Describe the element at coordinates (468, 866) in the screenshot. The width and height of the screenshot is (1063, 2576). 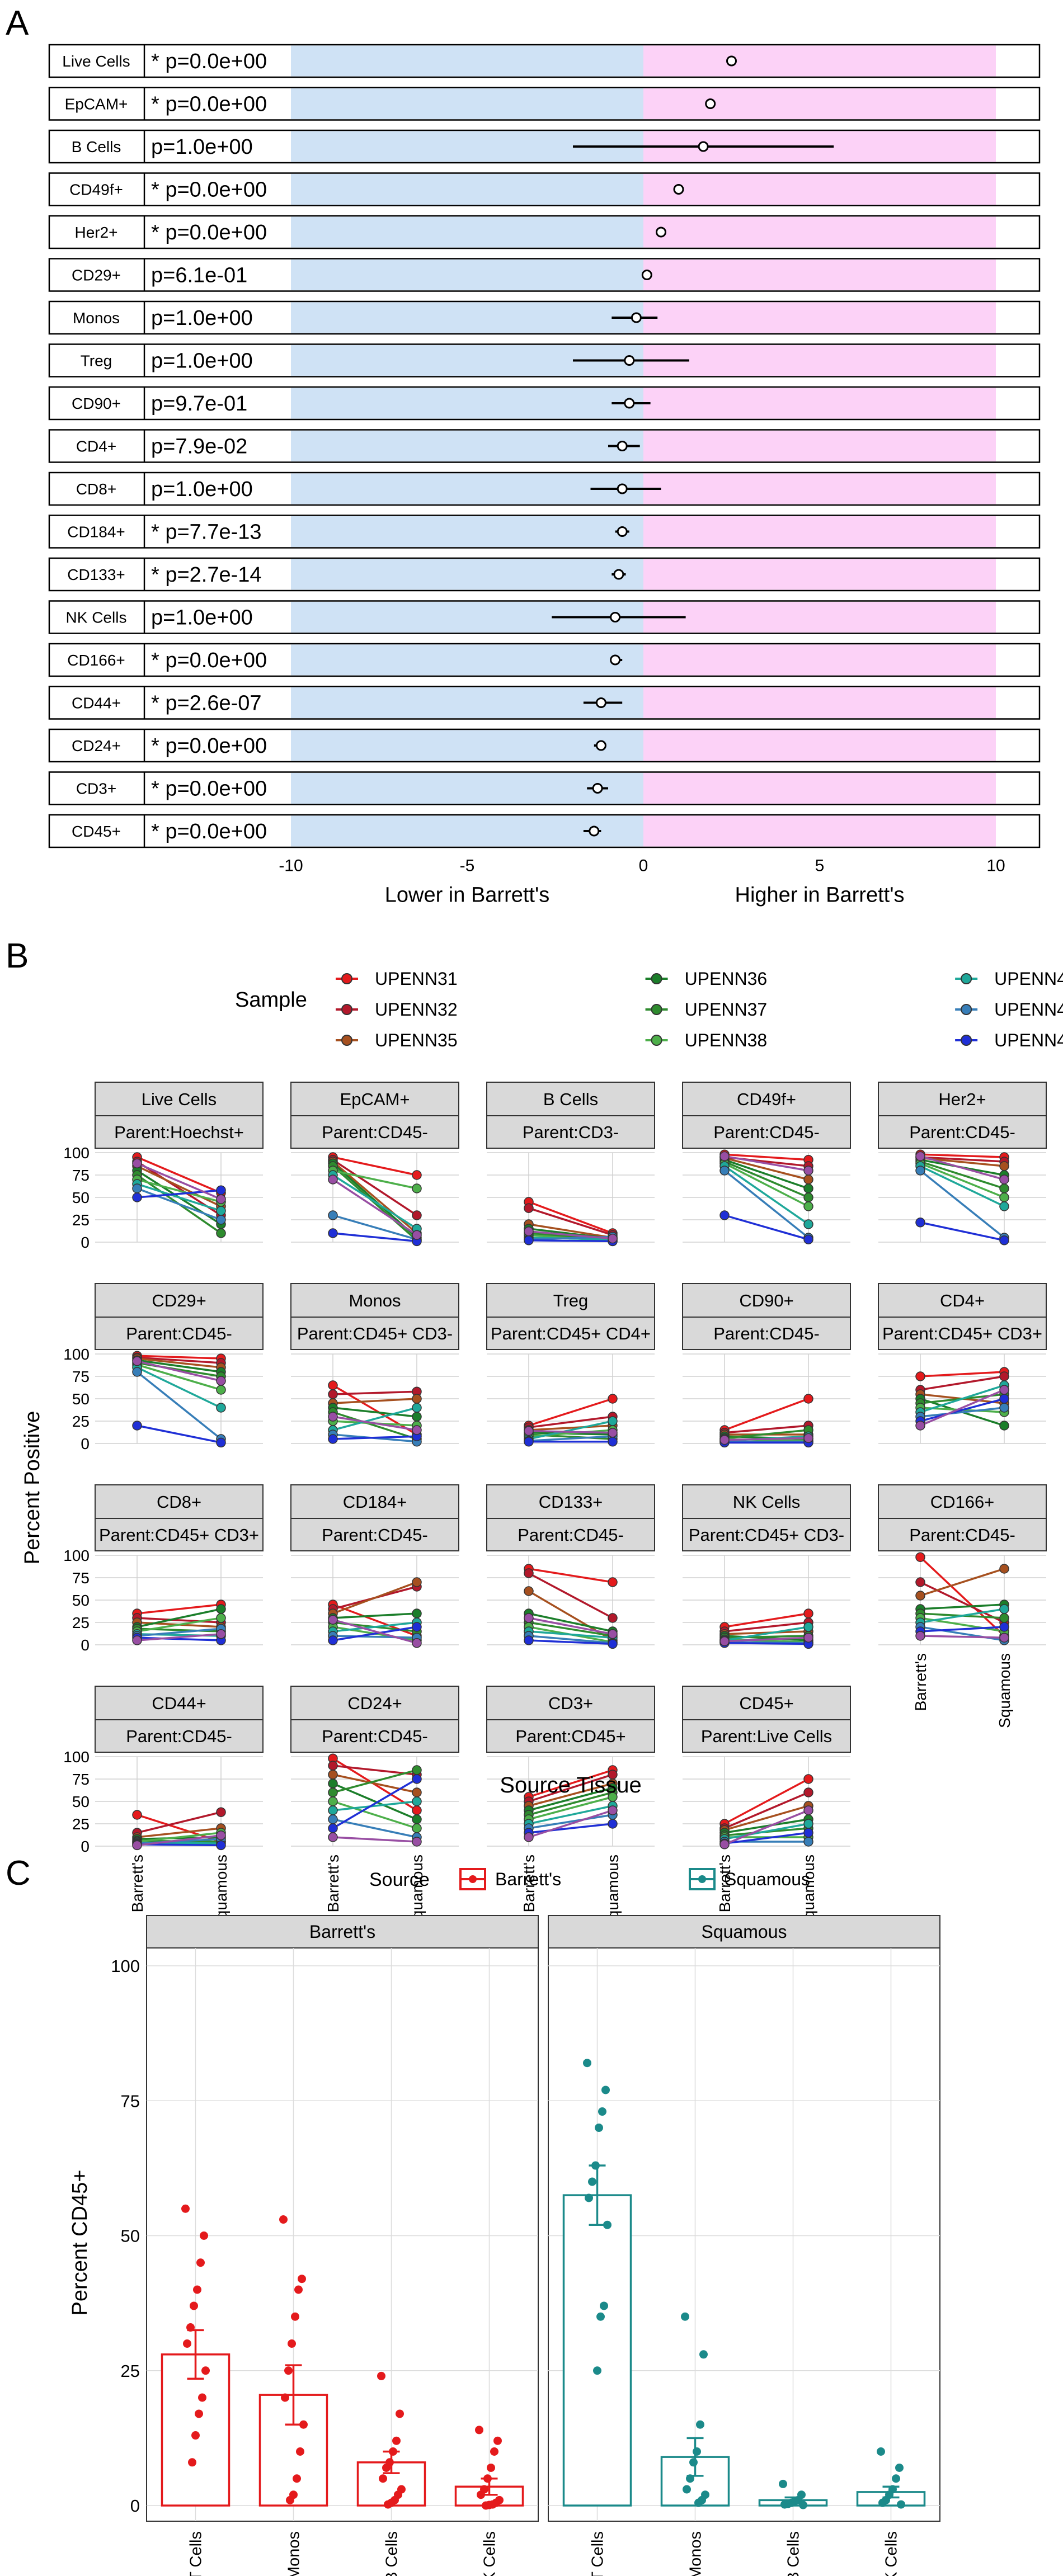
I see `x-tick-label: -5` at that location.